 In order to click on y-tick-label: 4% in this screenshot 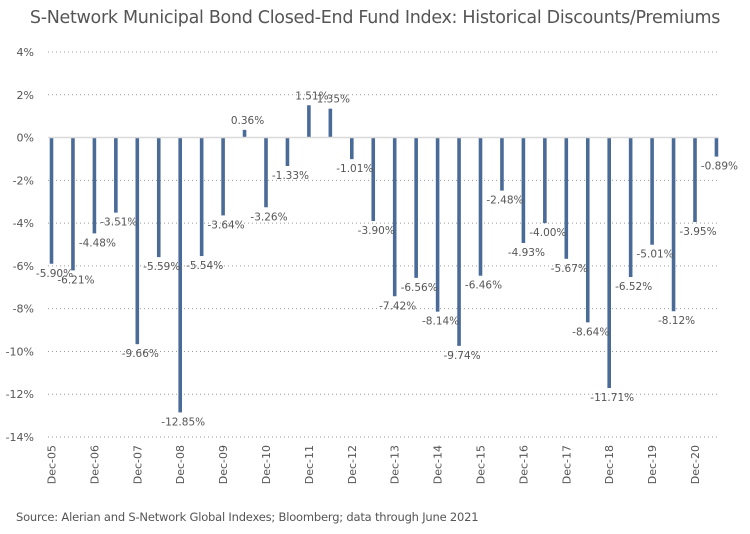, I will do `click(25, 52)`.